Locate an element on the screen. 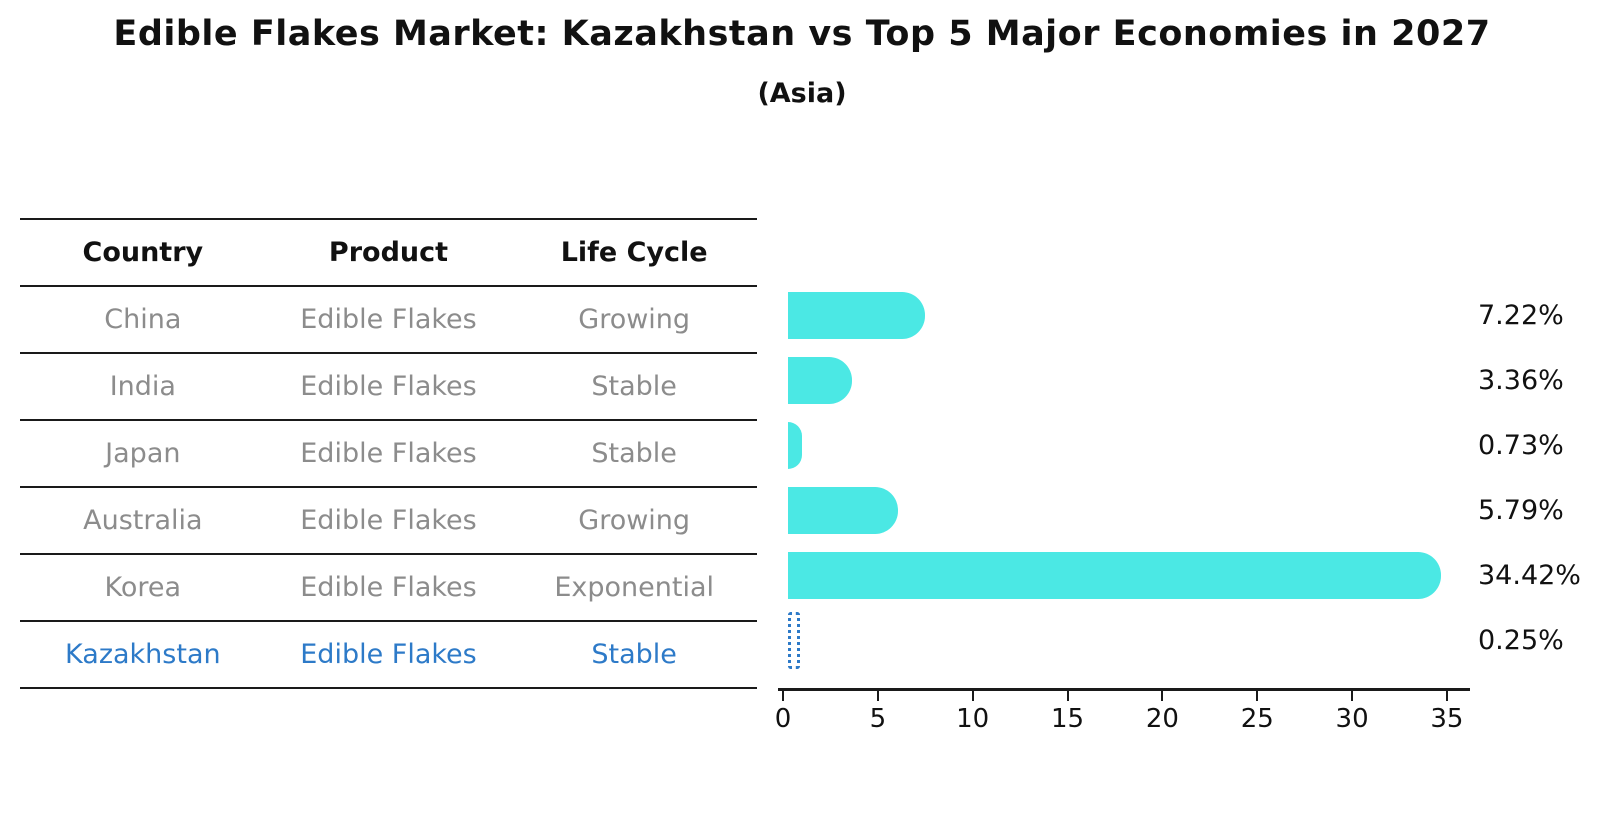 The height and width of the screenshot is (823, 1604). cell-life-cycle: Exponential is located at coordinates (634, 587).